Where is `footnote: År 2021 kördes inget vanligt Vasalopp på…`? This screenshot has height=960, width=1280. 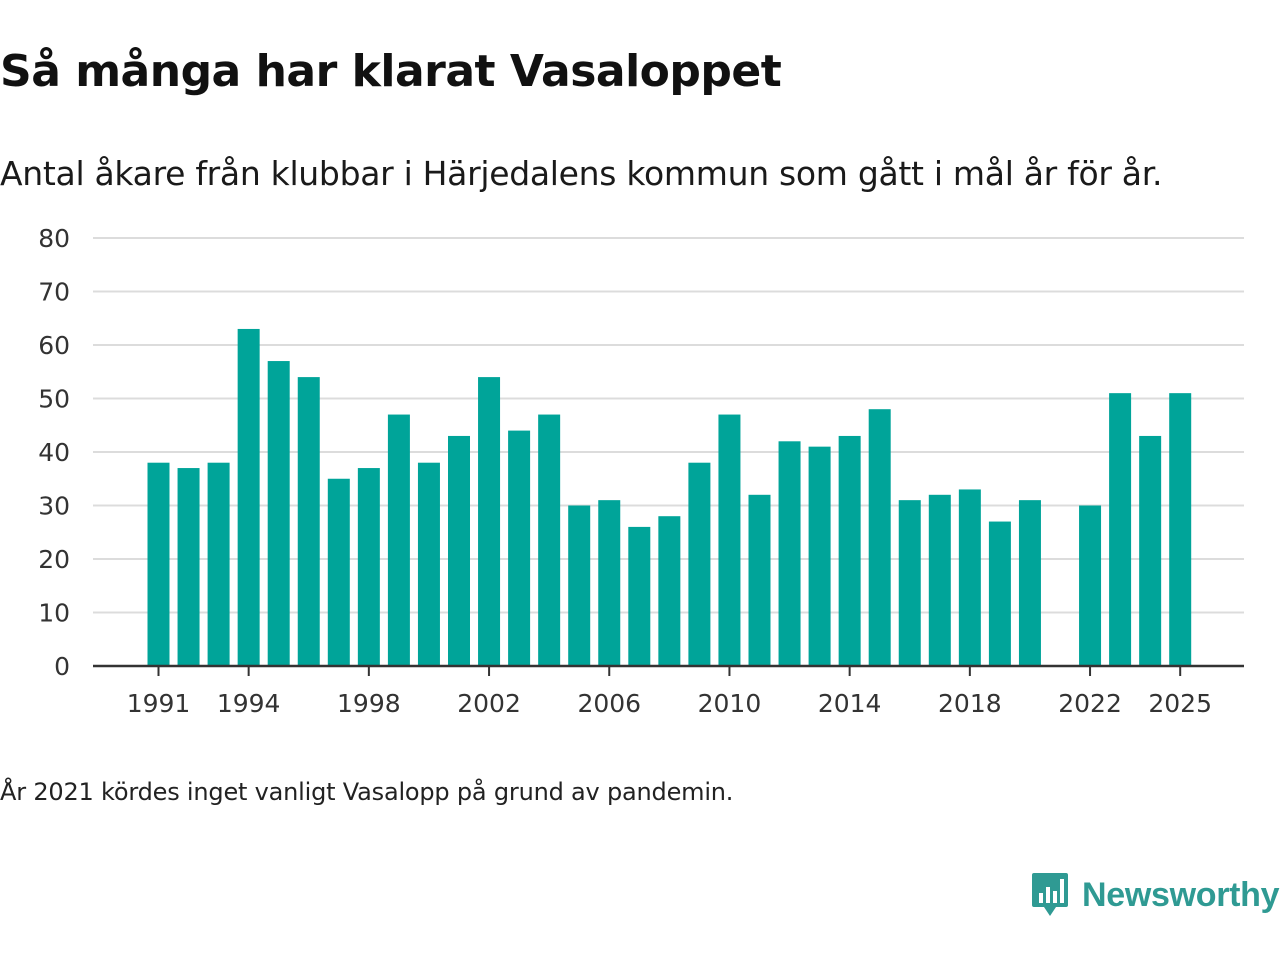
footnote: År 2021 kördes inget vanligt Vasalopp på… is located at coordinates (367, 792).